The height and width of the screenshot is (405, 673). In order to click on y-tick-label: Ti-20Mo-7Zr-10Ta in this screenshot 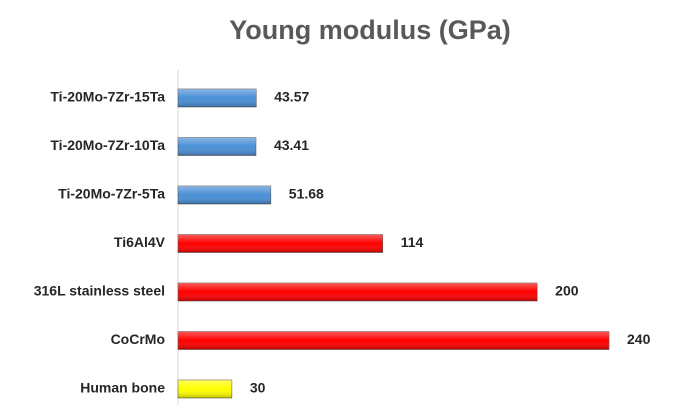, I will do `click(107, 145)`.